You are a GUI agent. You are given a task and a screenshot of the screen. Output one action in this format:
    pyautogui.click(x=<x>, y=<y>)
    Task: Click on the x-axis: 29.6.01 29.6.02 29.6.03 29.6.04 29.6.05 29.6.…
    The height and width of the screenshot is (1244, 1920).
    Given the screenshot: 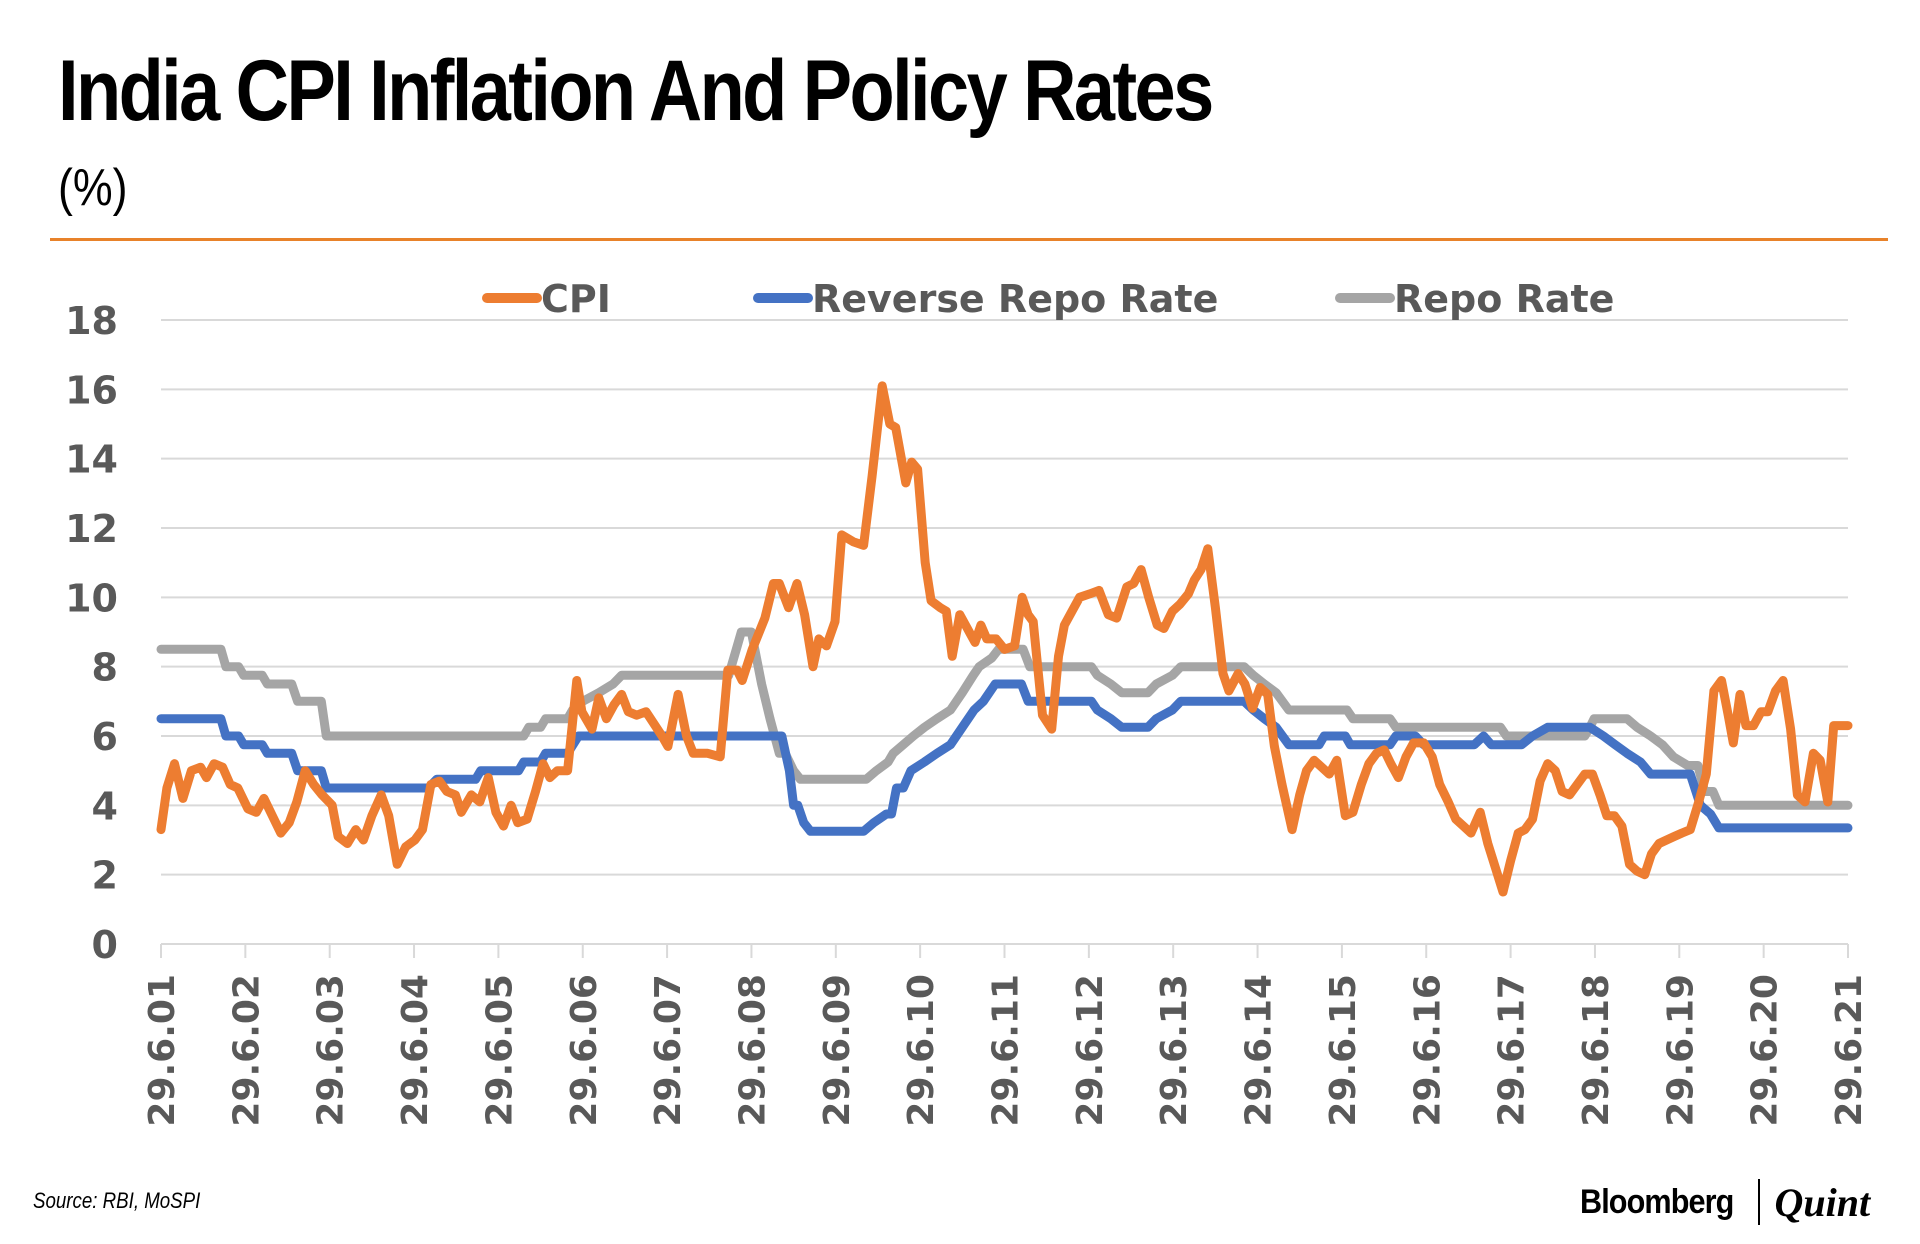 What is the action you would take?
    pyautogui.click(x=1006, y=1035)
    